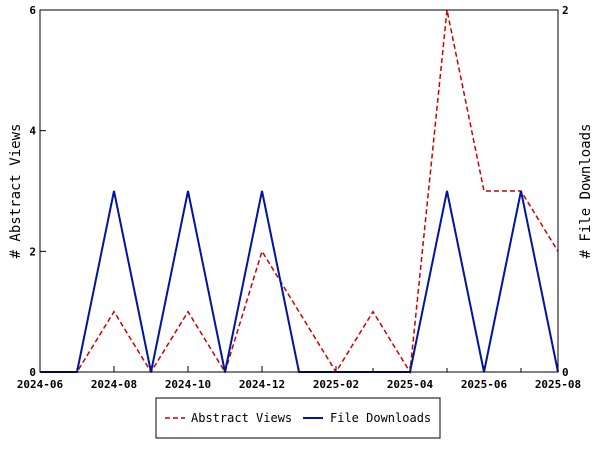 The height and width of the screenshot is (450, 600). Describe the element at coordinates (32, 131) in the screenshot. I see `y-left-tick-label: 4` at that location.